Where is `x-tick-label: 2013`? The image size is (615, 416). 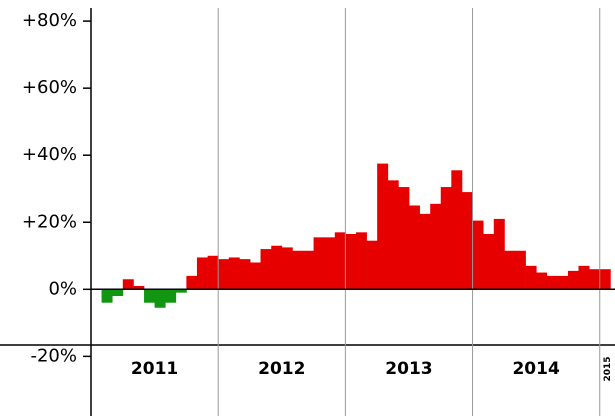 x-tick-label: 2013 is located at coordinates (408, 369).